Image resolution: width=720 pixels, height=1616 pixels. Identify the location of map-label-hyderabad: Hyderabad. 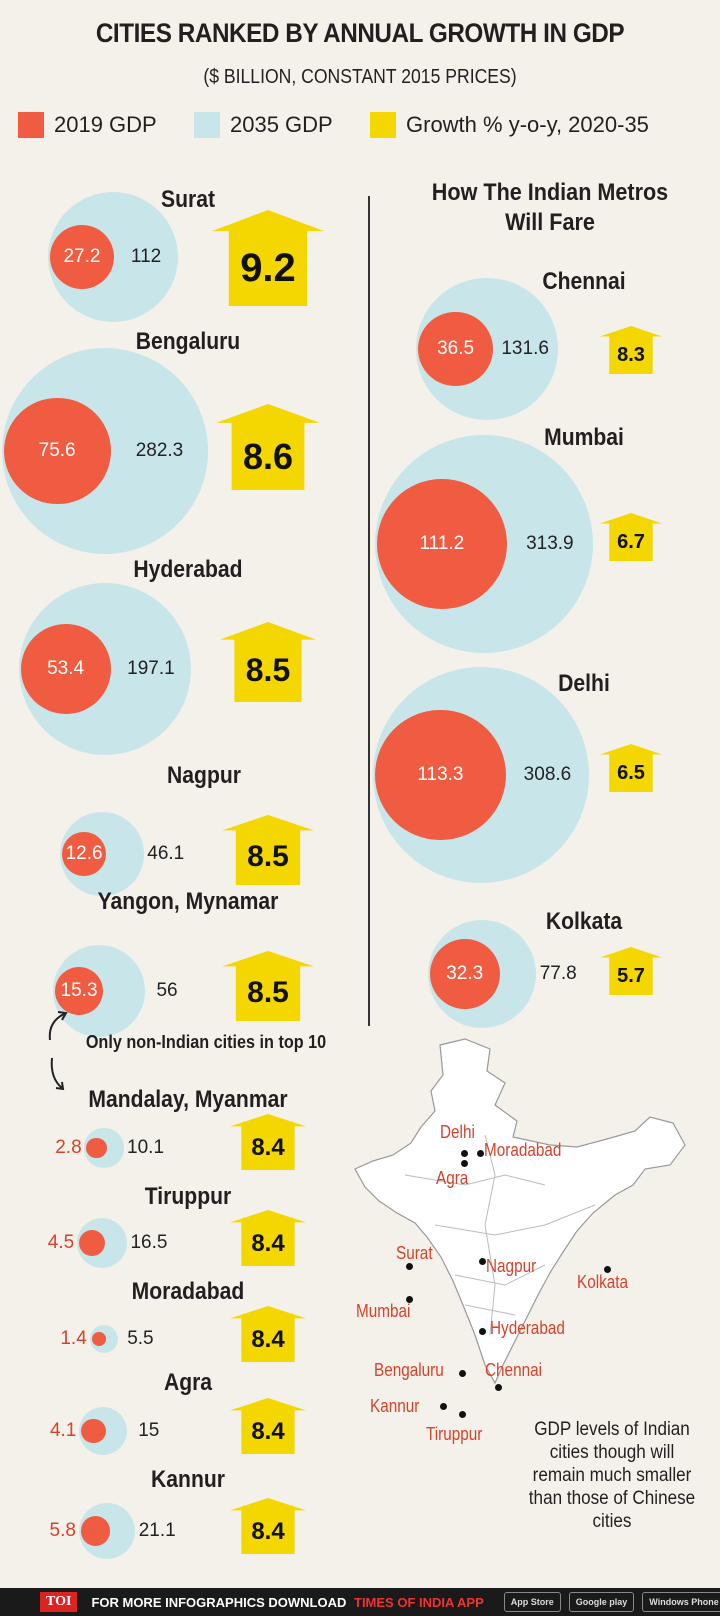
(527, 1328).